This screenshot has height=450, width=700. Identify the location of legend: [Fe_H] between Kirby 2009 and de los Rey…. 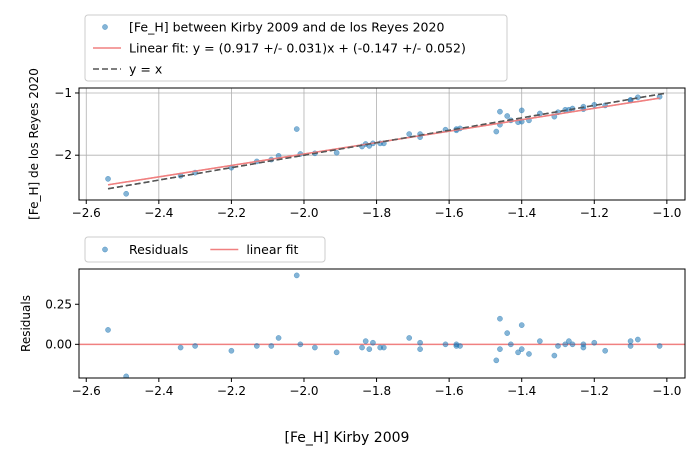
(296, 48).